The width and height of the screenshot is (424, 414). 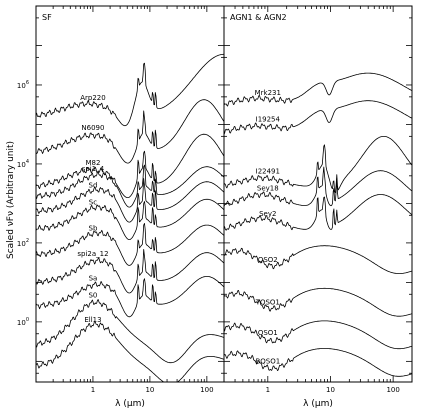 I want to click on series-label: I19254, so click(x=268, y=119).